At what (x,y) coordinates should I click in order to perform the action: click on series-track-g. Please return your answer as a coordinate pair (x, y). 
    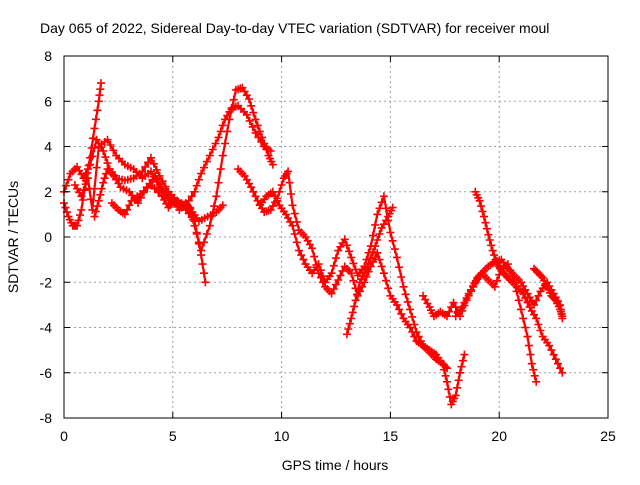
    Looking at the image, I should click on (362, 298).